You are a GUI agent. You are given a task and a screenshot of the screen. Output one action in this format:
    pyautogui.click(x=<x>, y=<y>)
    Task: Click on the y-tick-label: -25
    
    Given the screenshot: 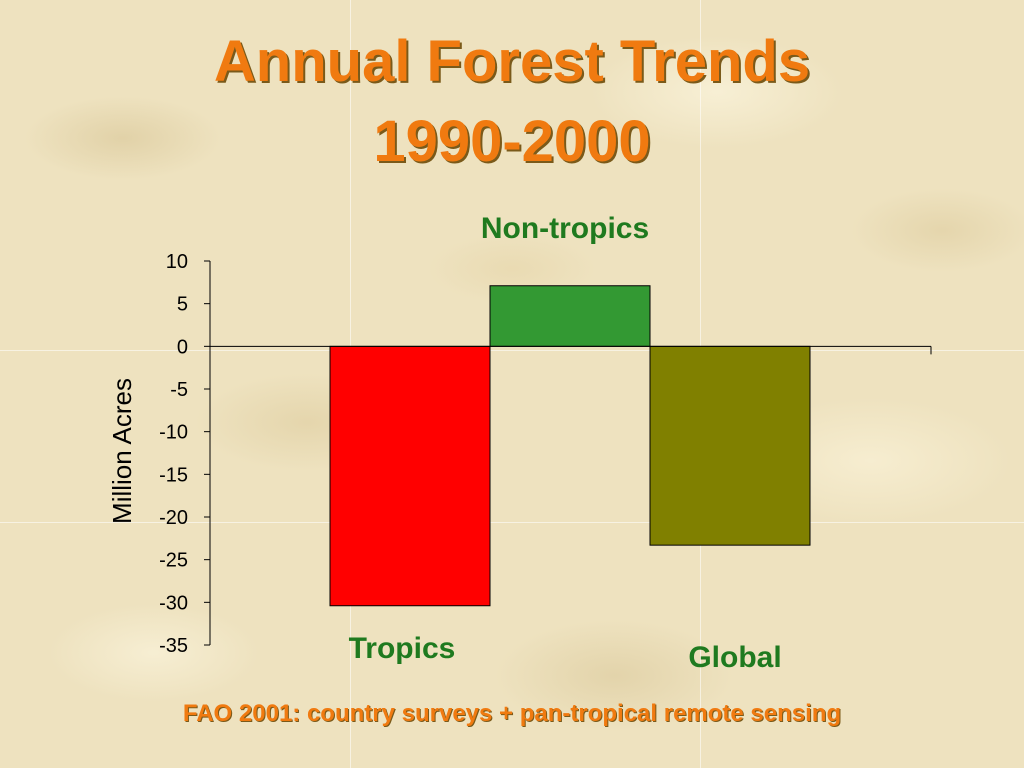 What is the action you would take?
    pyautogui.click(x=173, y=561)
    